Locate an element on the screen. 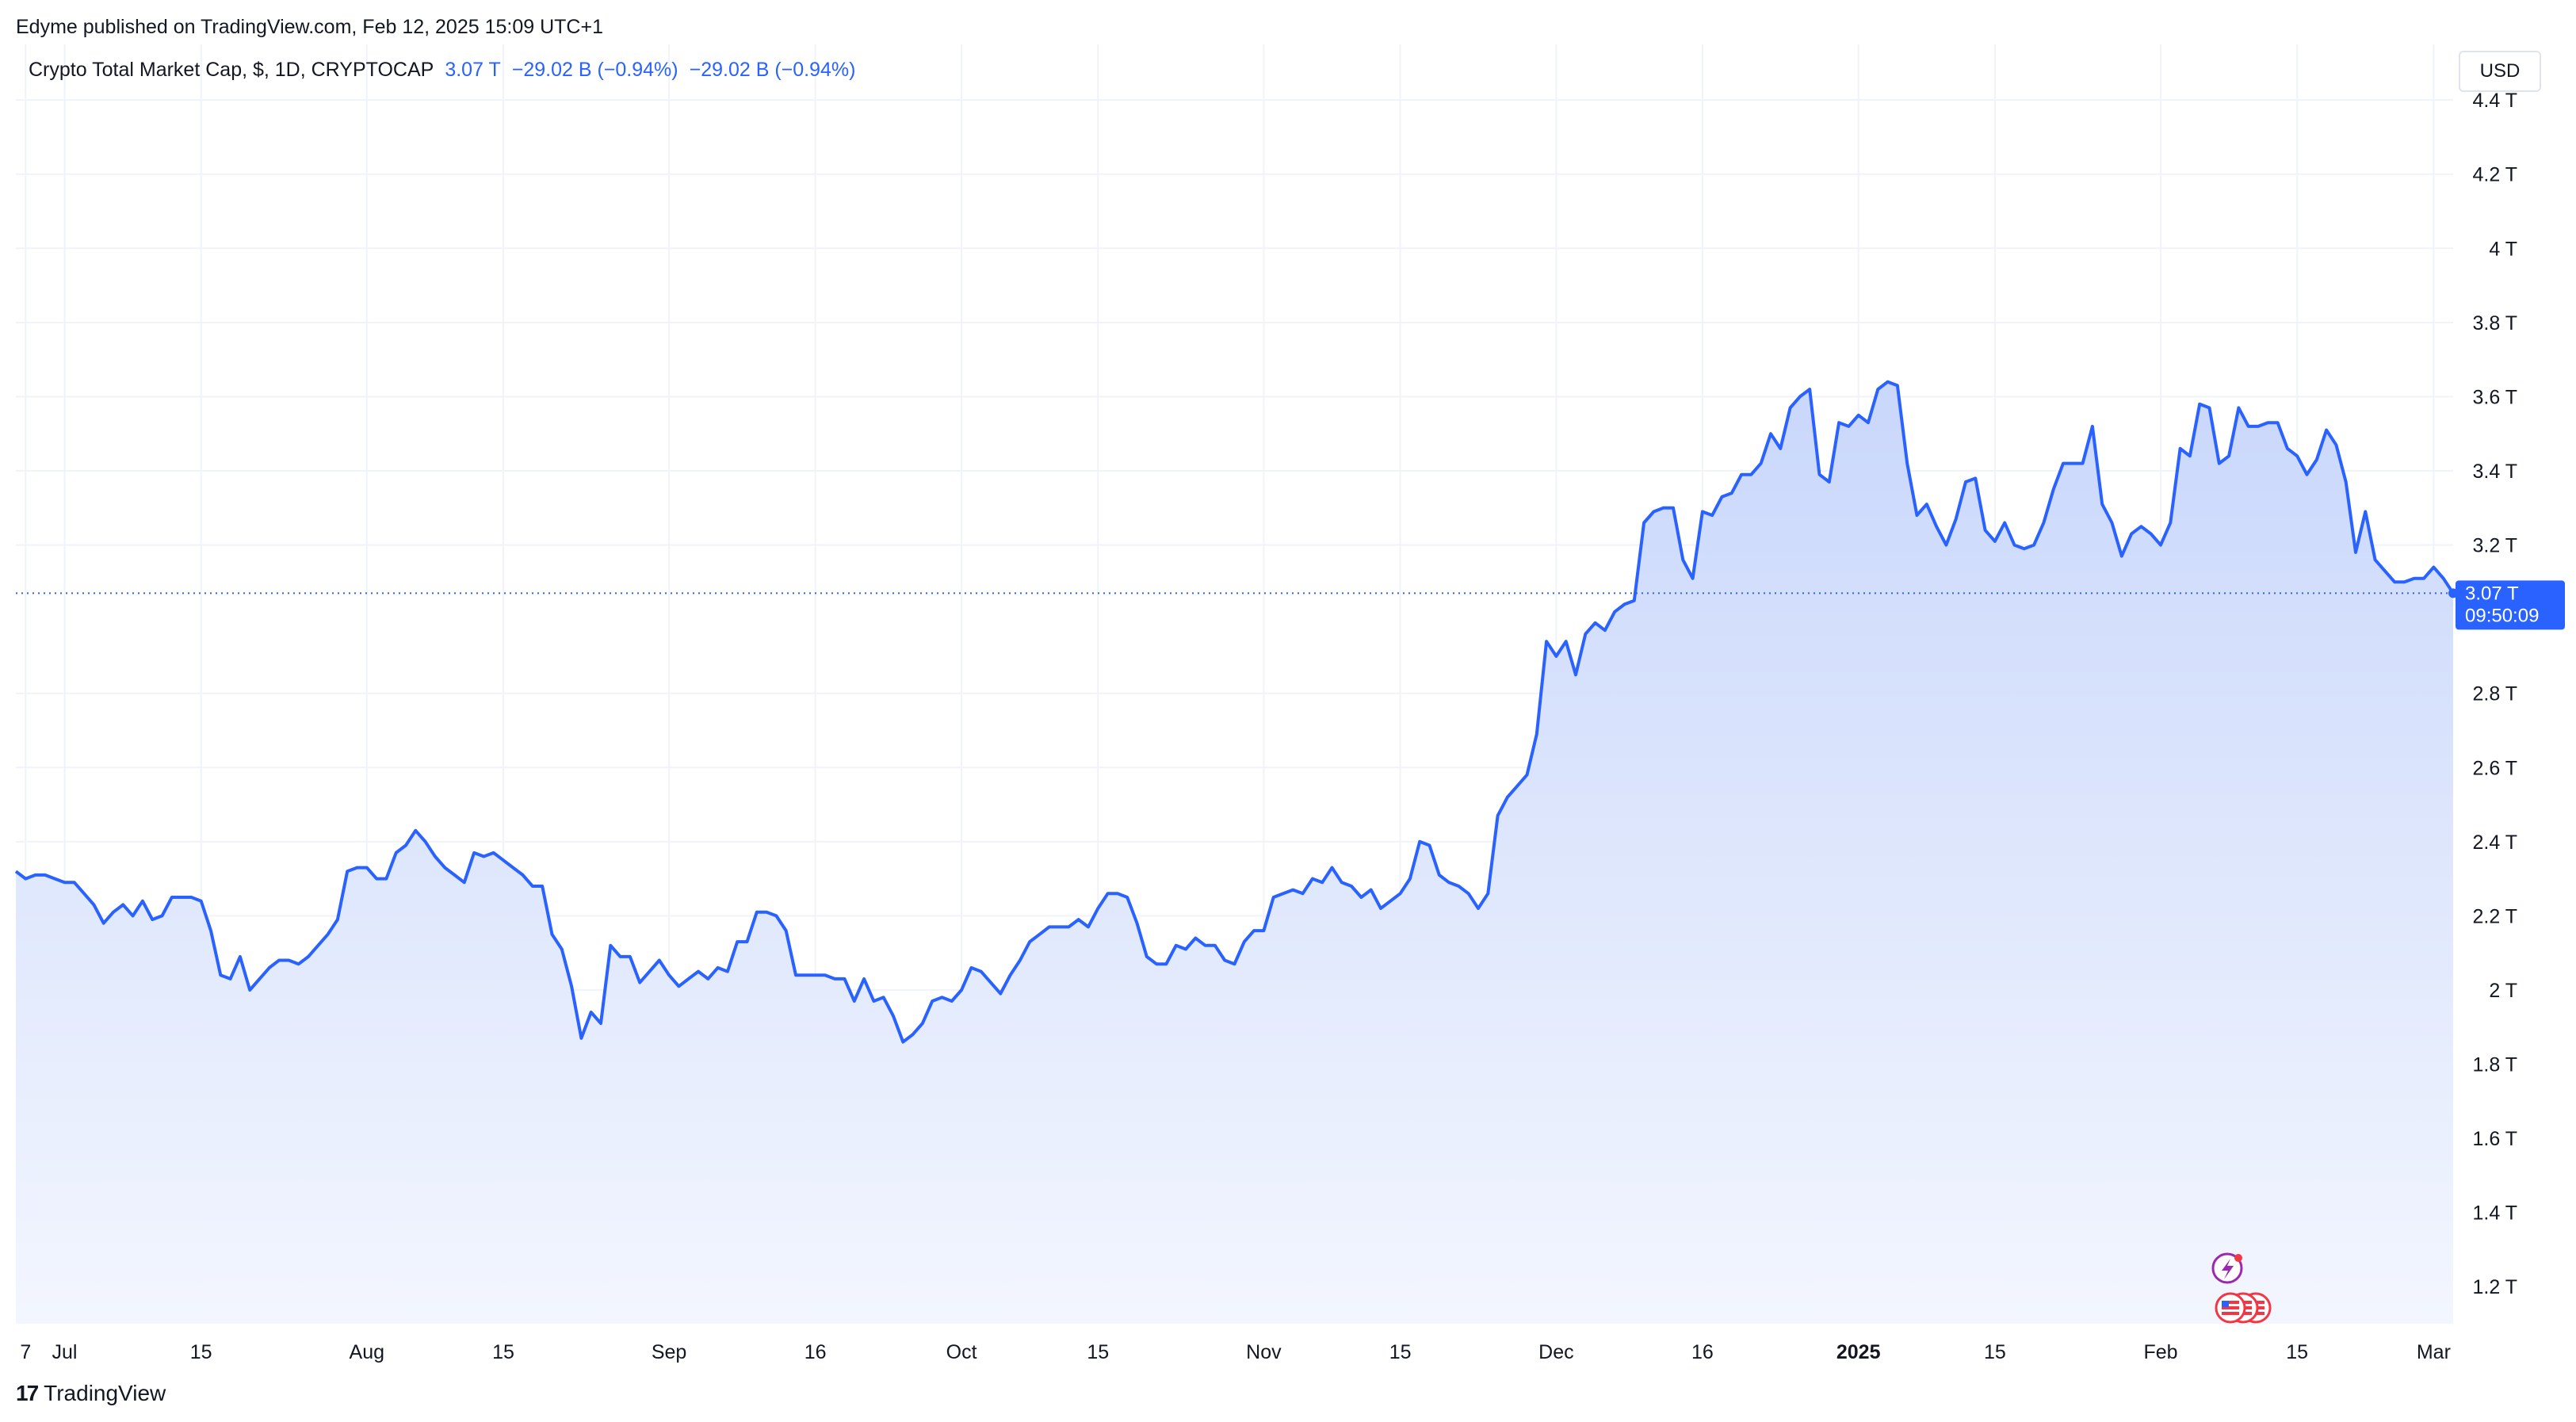 This screenshot has width=2576, height=1422. y-tick-label: 2.8 T is located at coordinates (2494, 694).